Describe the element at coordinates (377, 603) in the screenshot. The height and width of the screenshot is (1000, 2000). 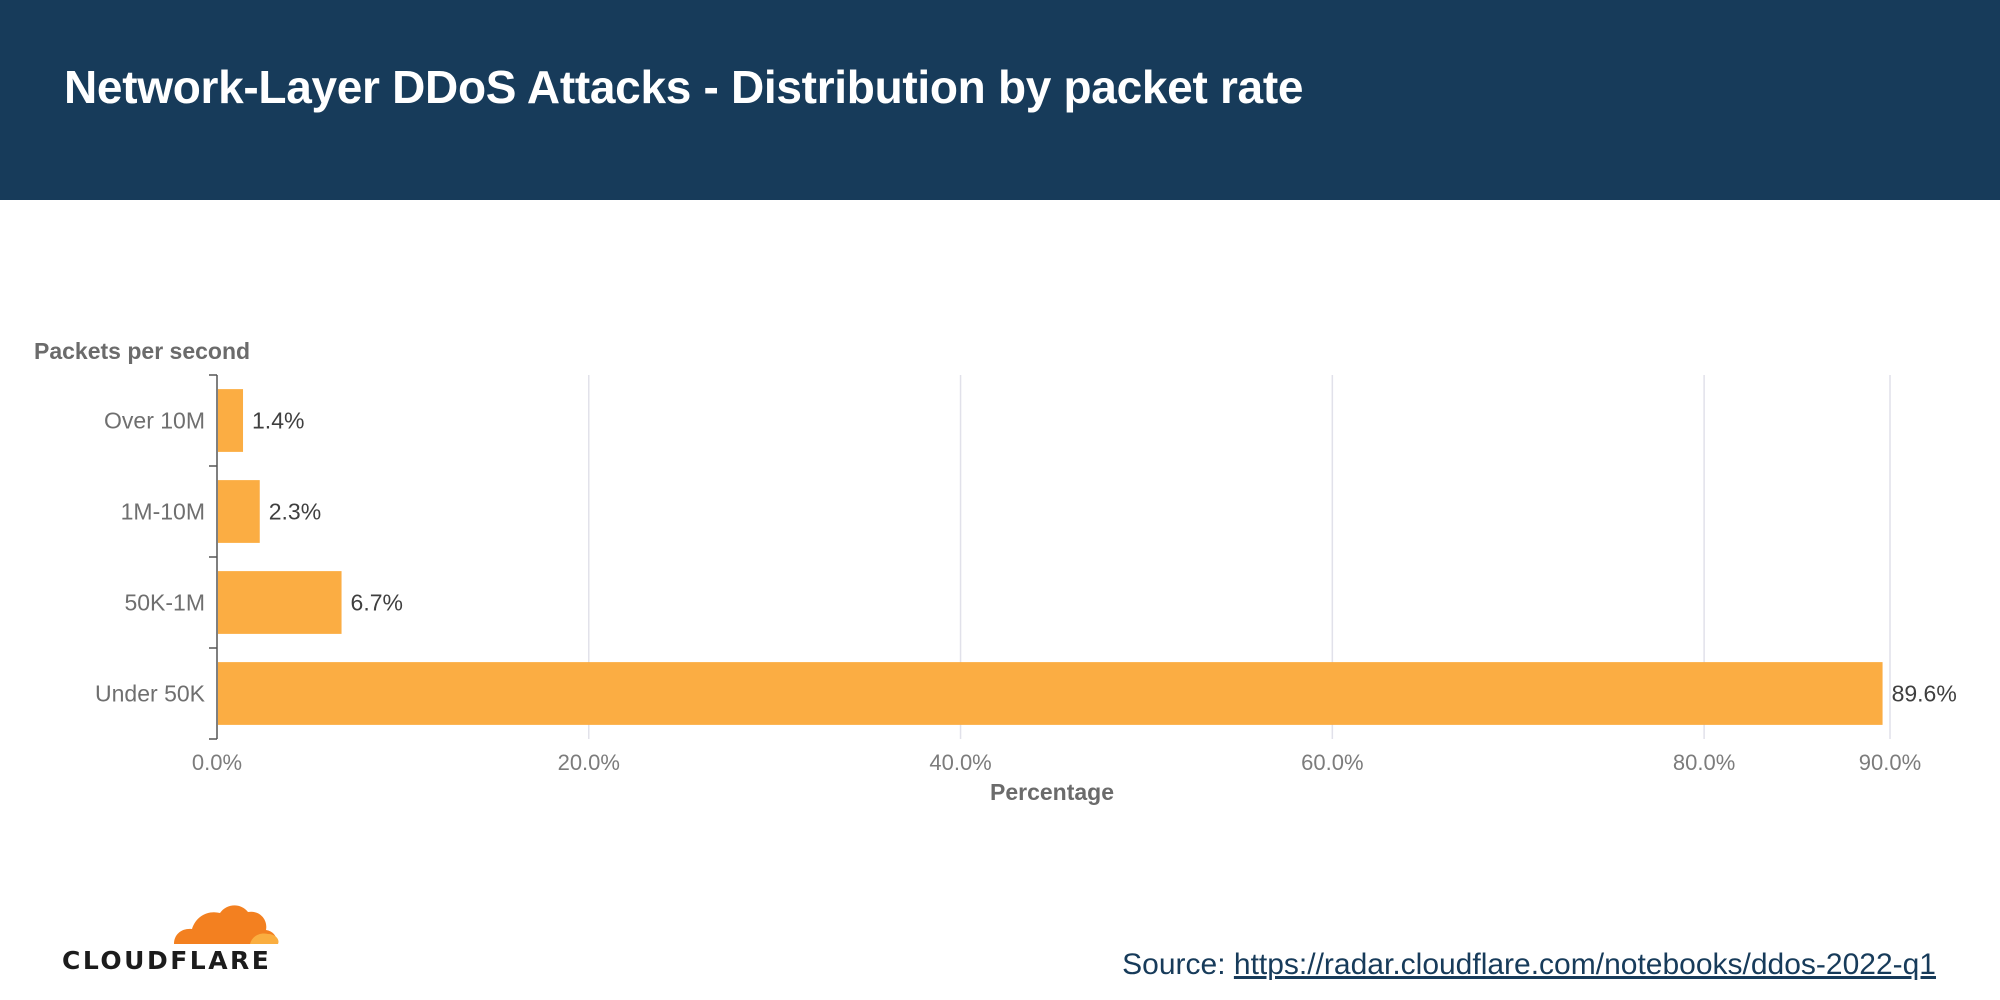
I see `data-label: 6.7%` at that location.